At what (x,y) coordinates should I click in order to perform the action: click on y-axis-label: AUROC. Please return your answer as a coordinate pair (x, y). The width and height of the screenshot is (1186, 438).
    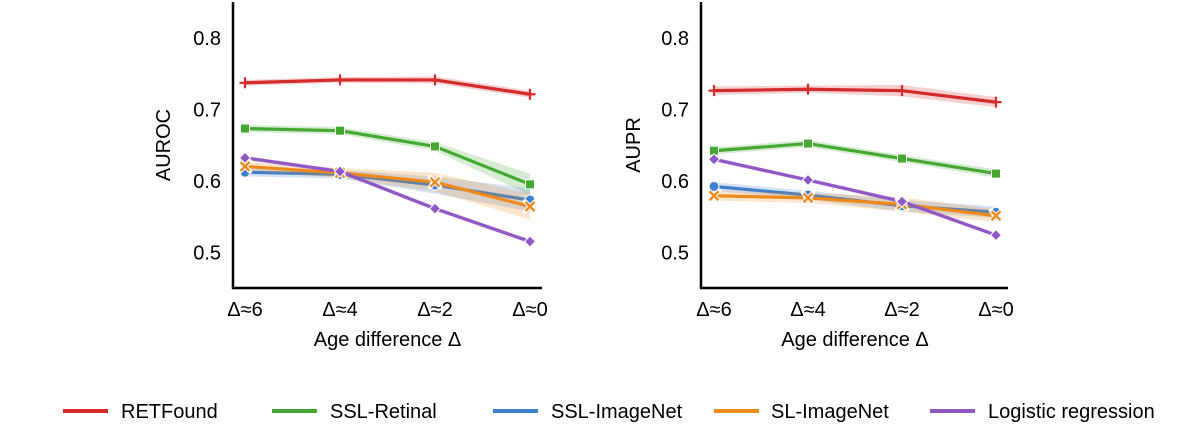
    Looking at the image, I should click on (164, 145).